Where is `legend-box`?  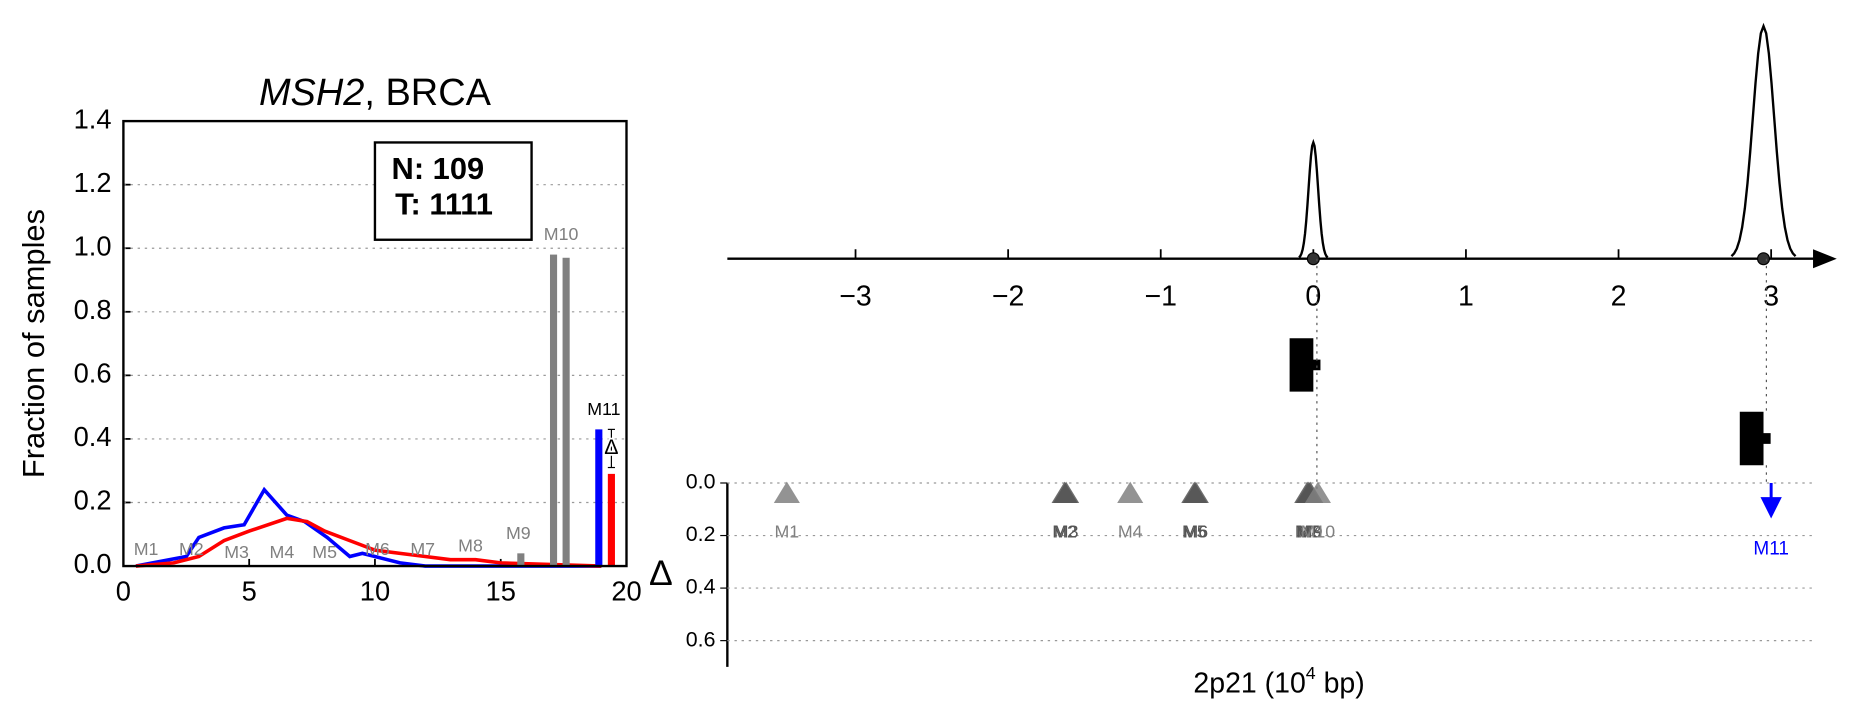 legend-box is located at coordinates (453, 191).